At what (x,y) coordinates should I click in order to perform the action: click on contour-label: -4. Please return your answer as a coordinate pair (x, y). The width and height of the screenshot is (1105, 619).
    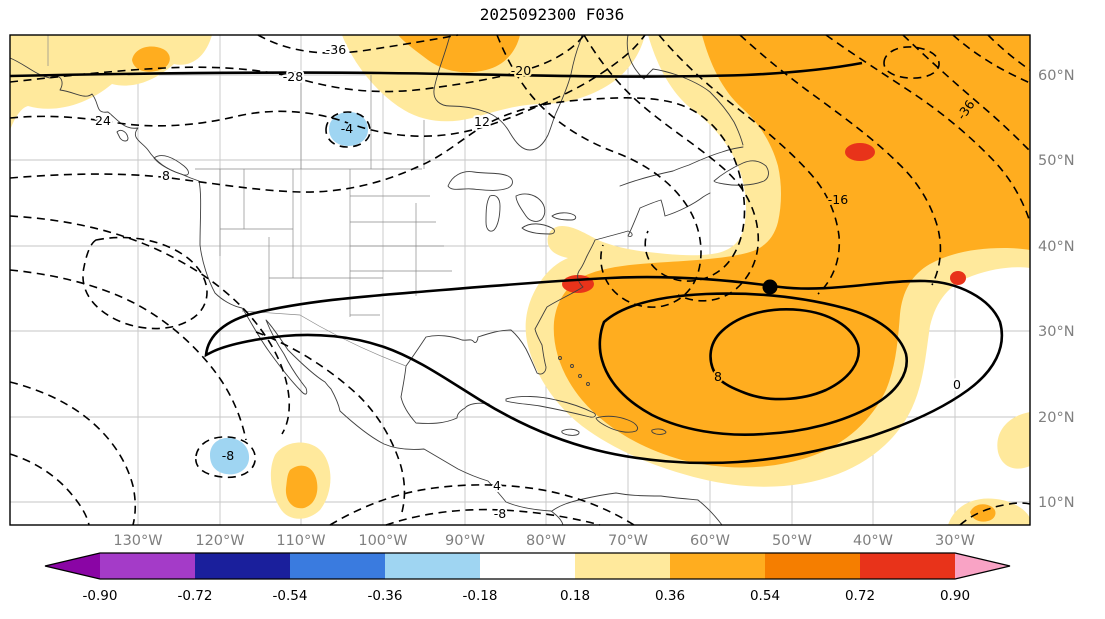
    Looking at the image, I should click on (347, 128).